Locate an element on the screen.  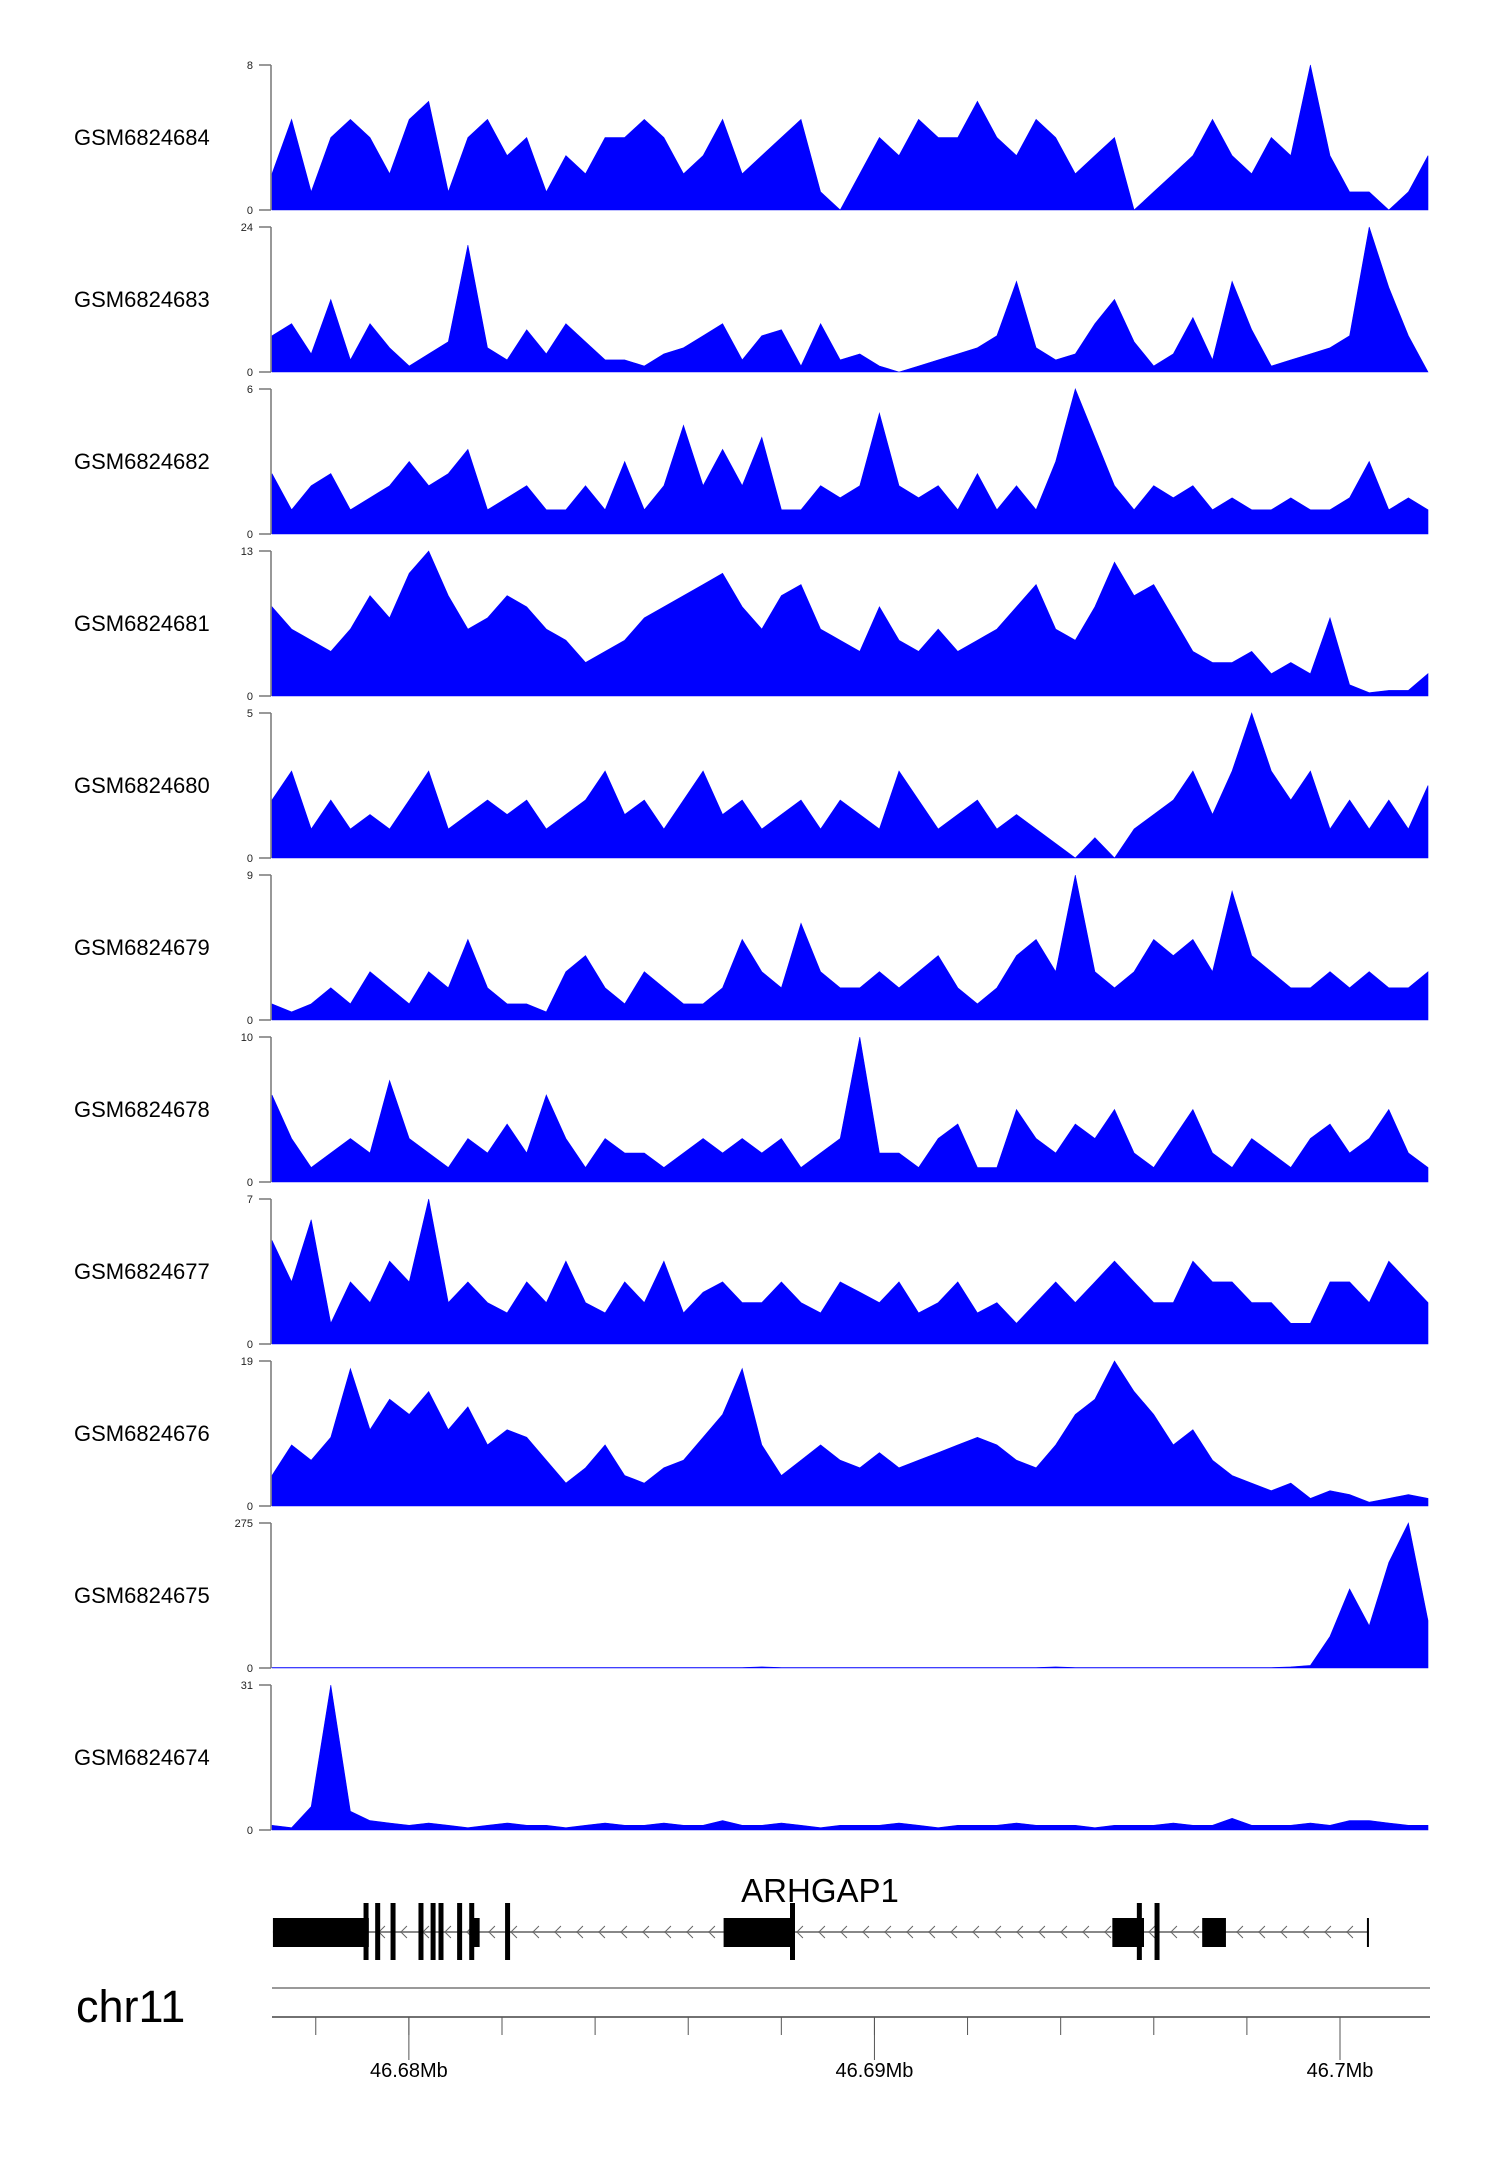
y-tick-label: 10 is located at coordinates (247, 1038).